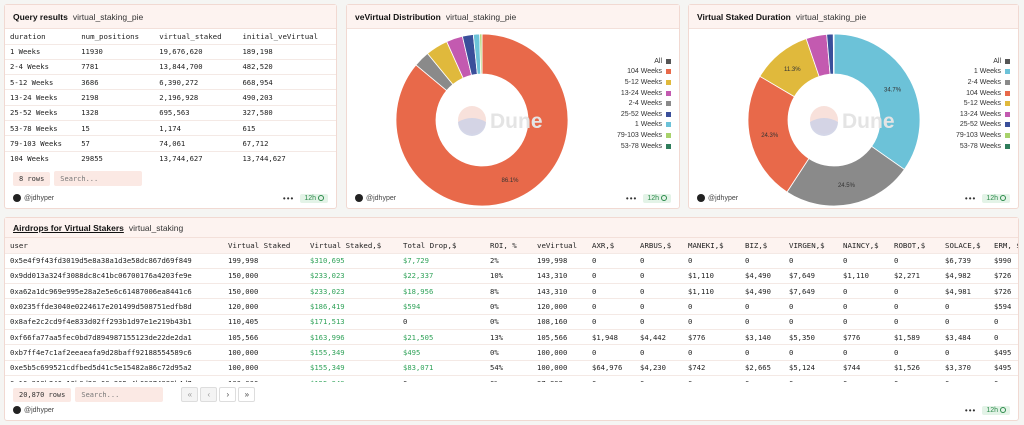 The image size is (1024, 425). What do you see at coordinates (41, 127) in the screenshot?
I see `table-cell: 53-78 Weeks` at bounding box center [41, 127].